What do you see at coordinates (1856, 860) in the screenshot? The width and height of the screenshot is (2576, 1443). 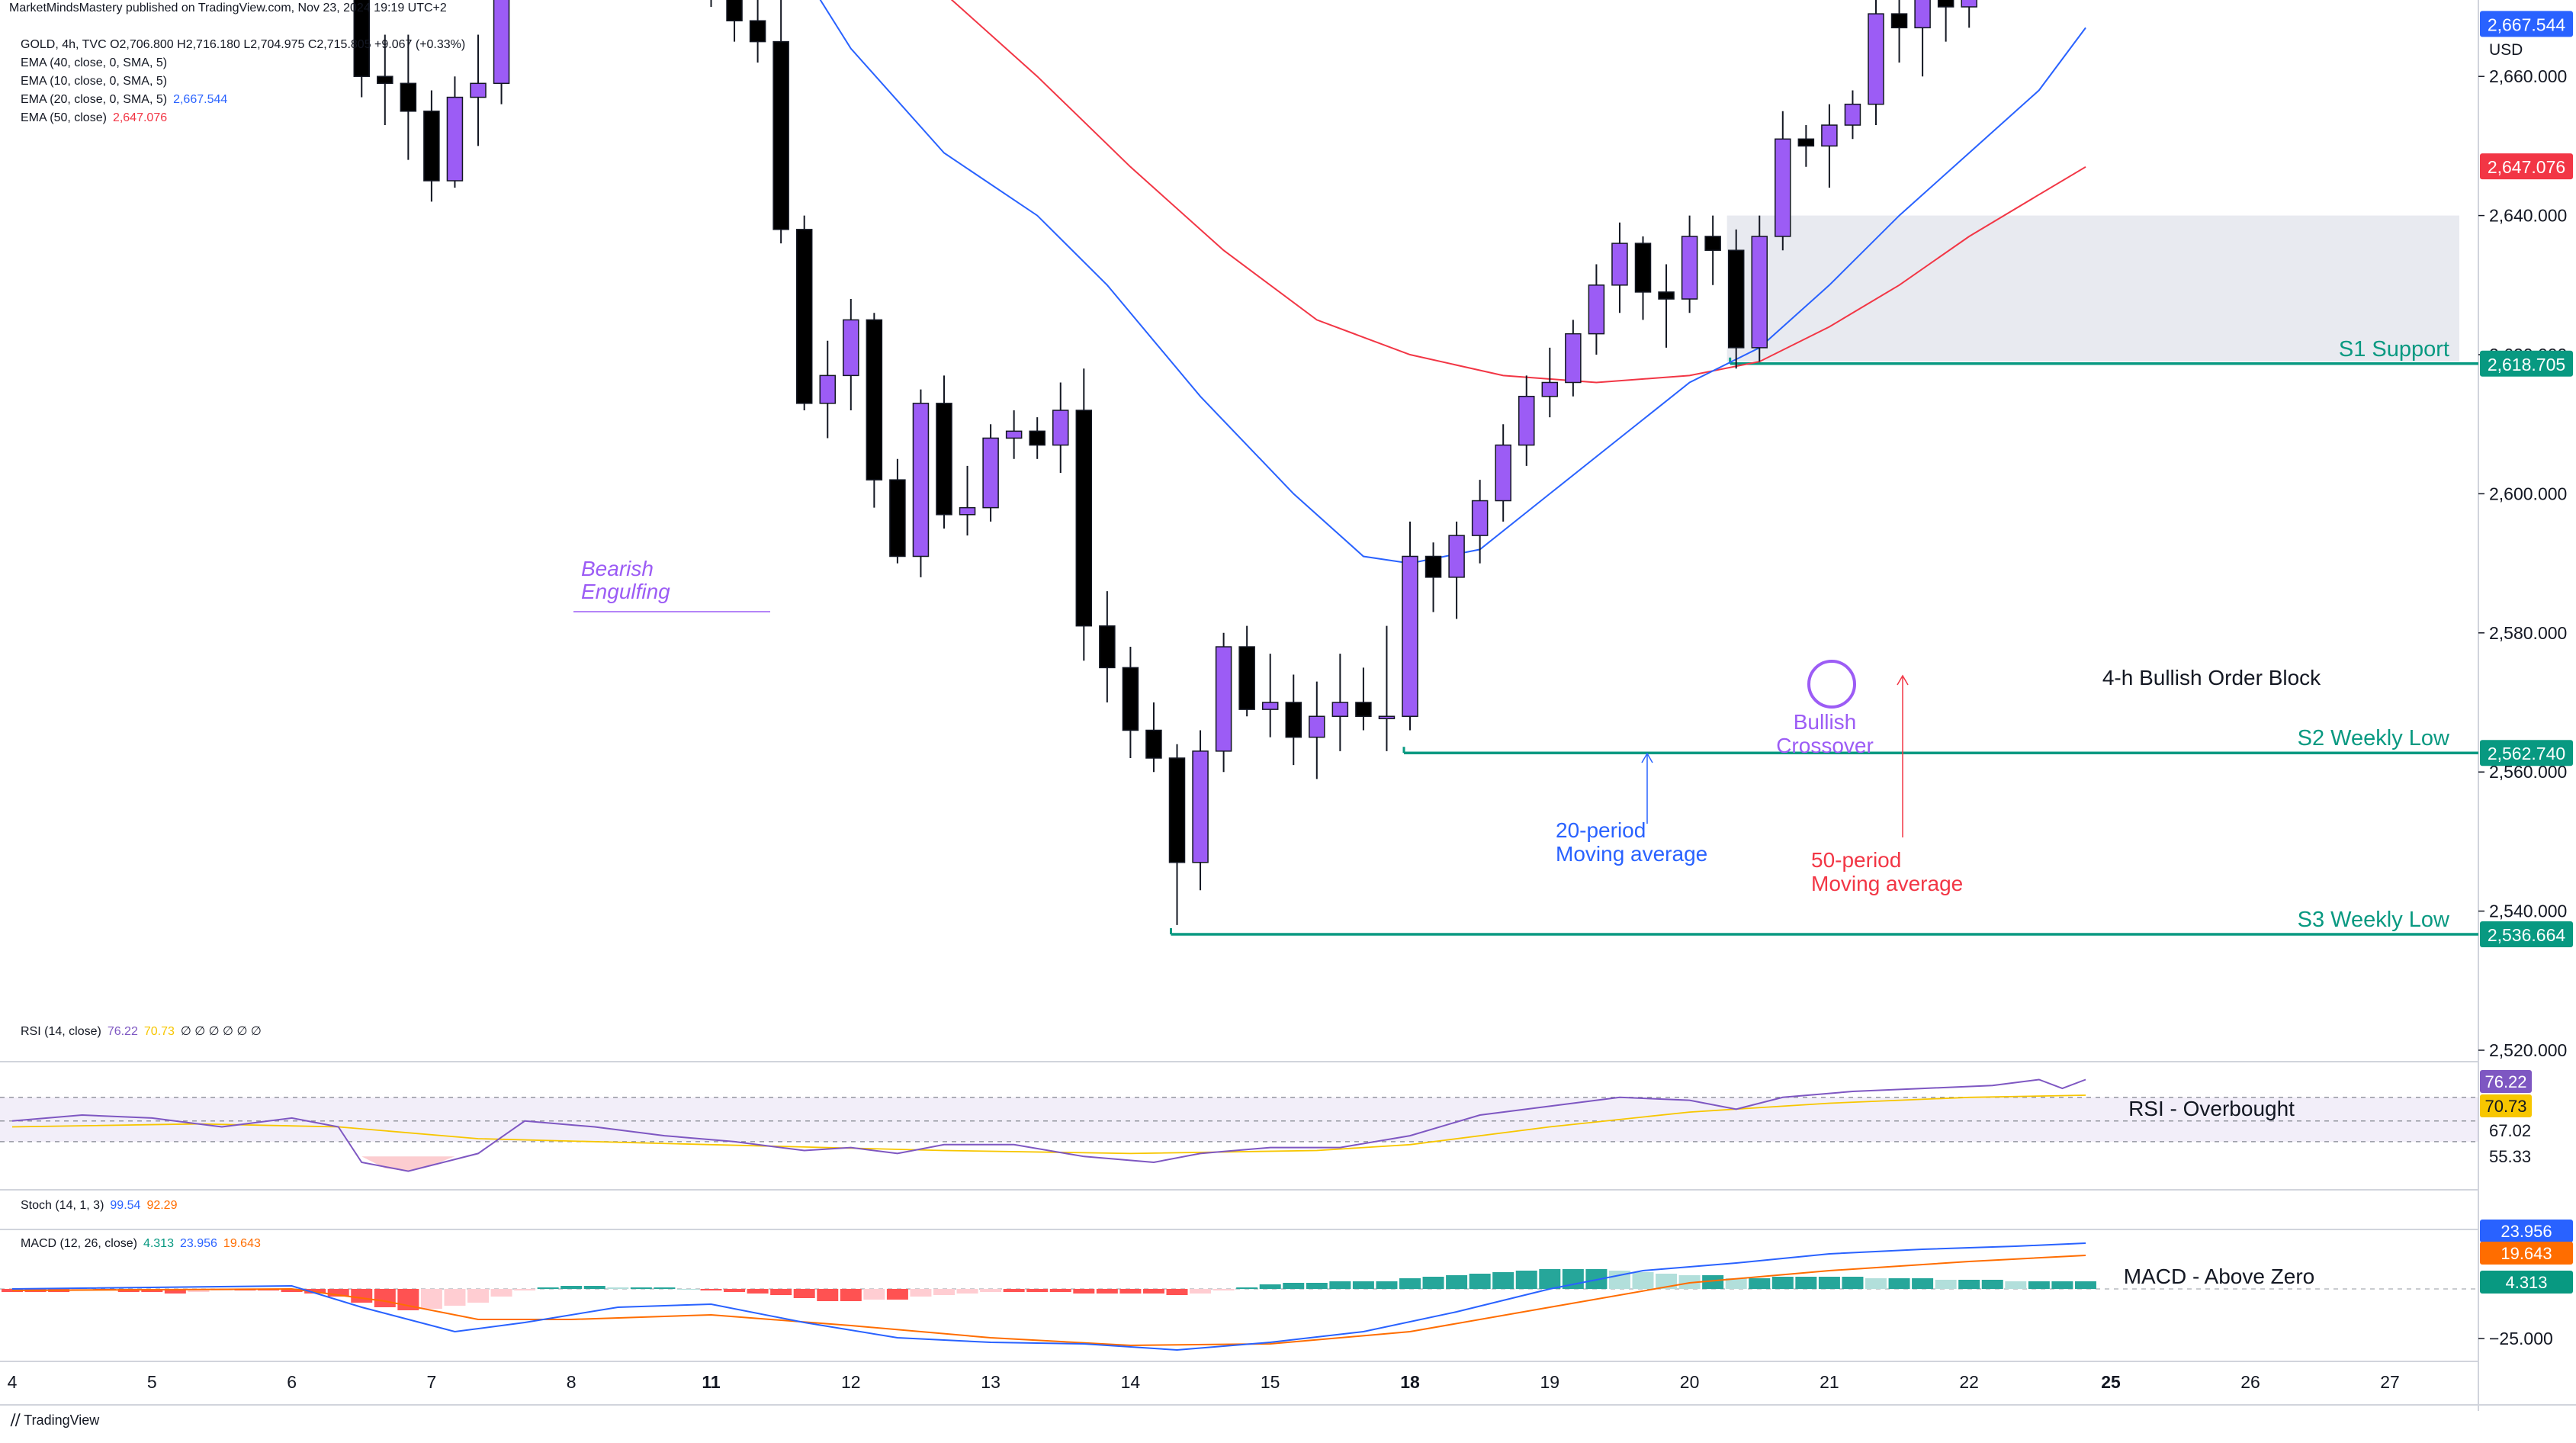 I see `ma50-label: 50-period` at bounding box center [1856, 860].